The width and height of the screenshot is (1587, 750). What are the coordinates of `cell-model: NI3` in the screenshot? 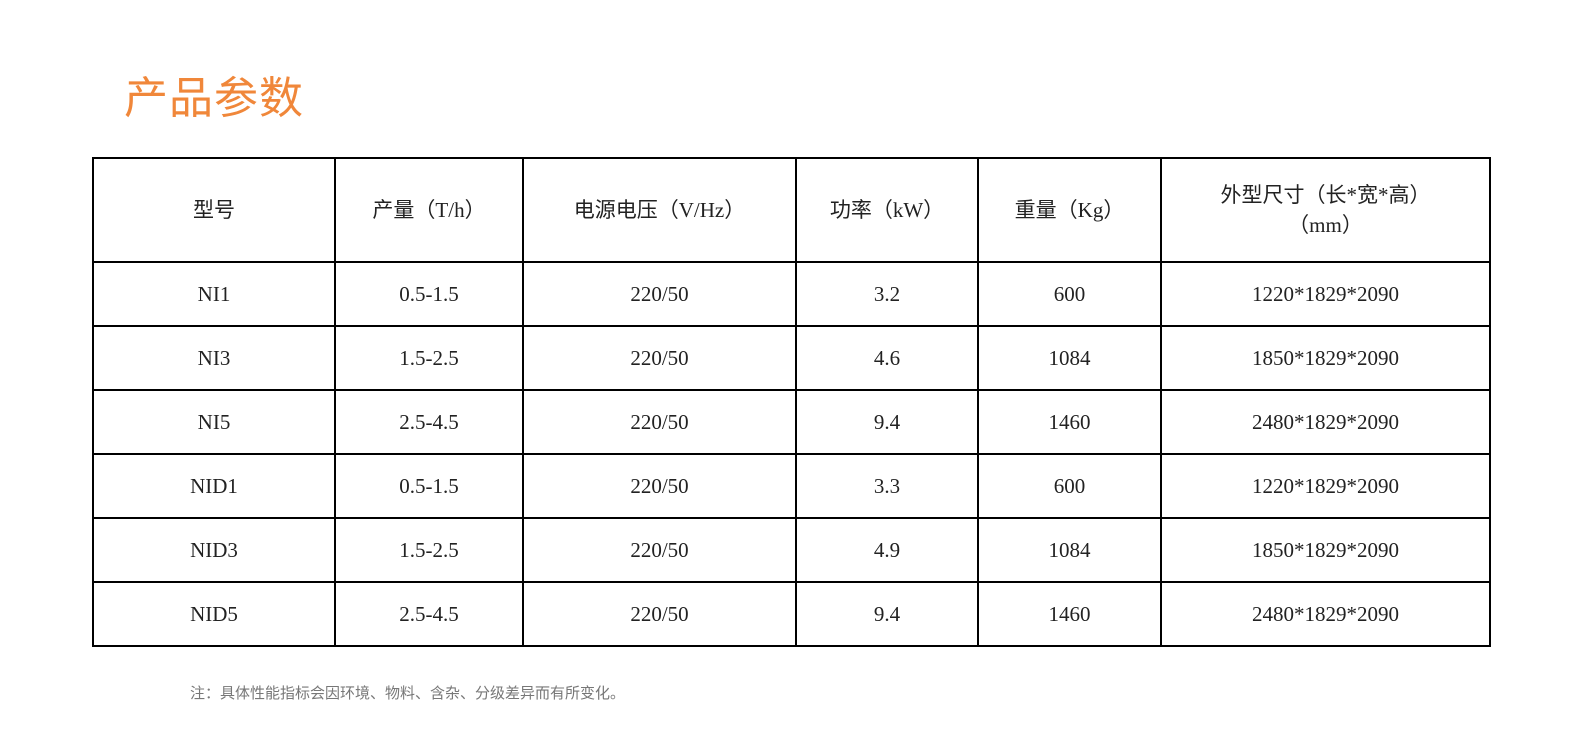 It's located at (214, 358).